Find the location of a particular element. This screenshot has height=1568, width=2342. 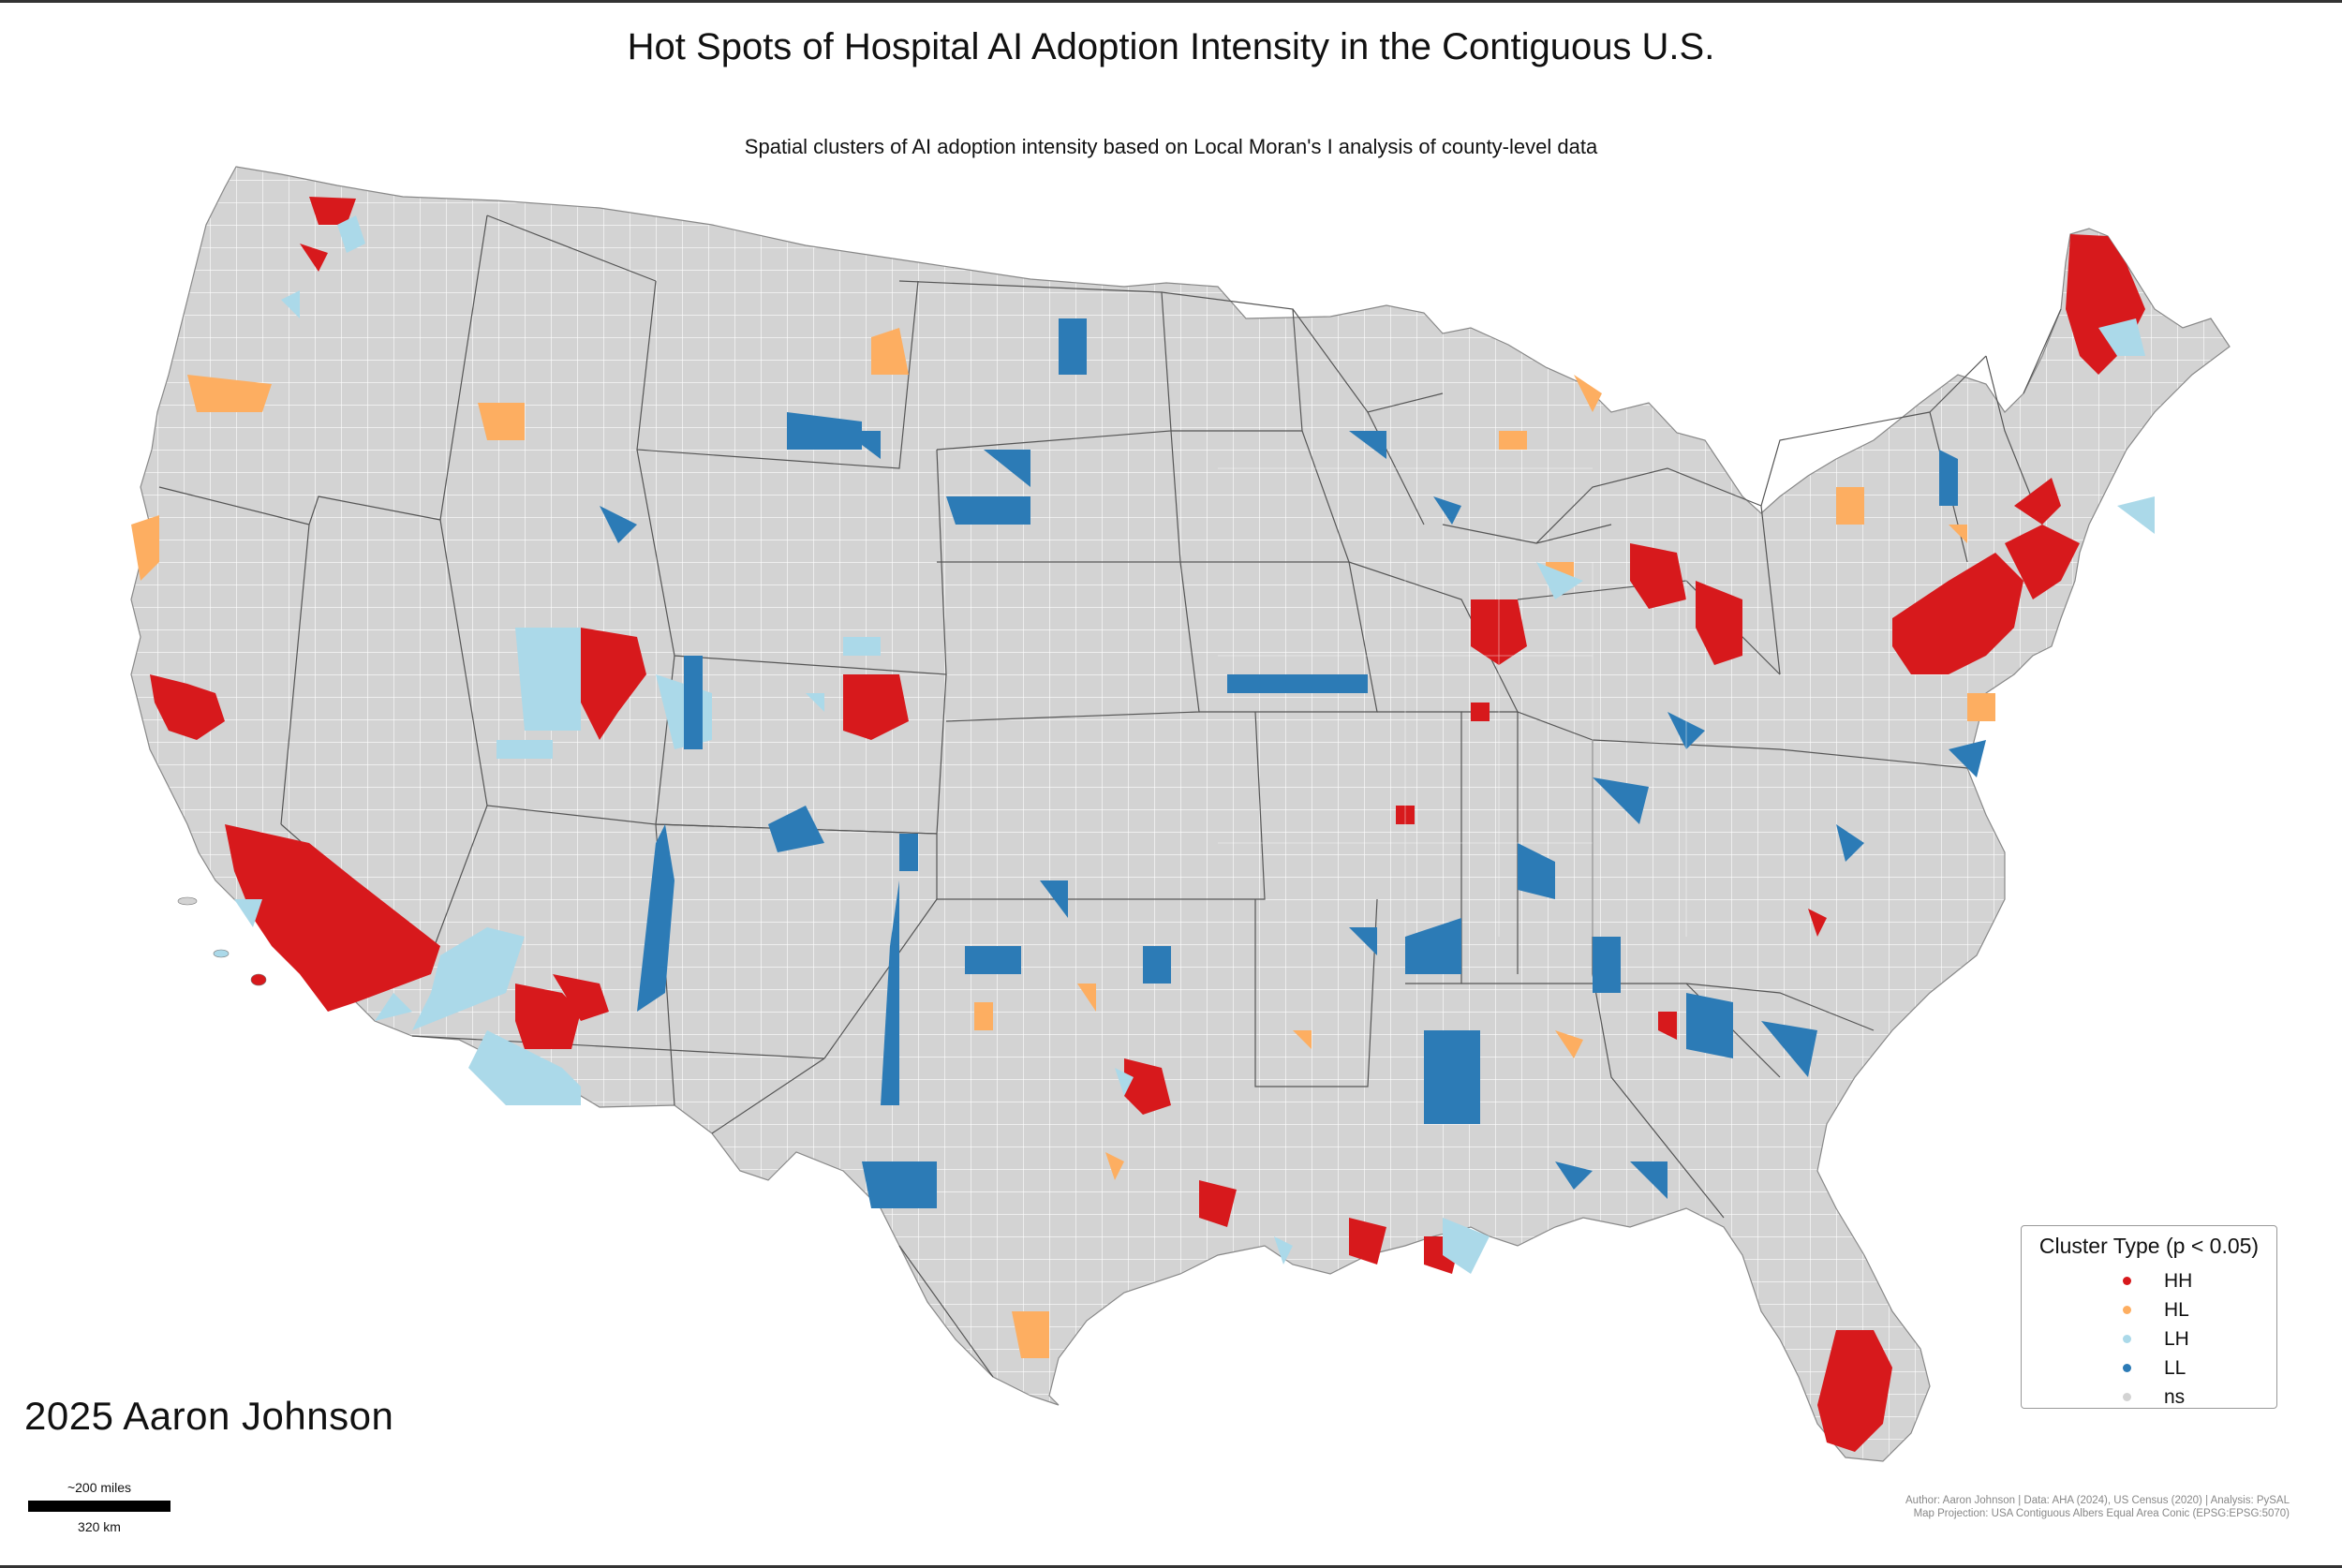

bottom-border is located at coordinates (1171, 1566).